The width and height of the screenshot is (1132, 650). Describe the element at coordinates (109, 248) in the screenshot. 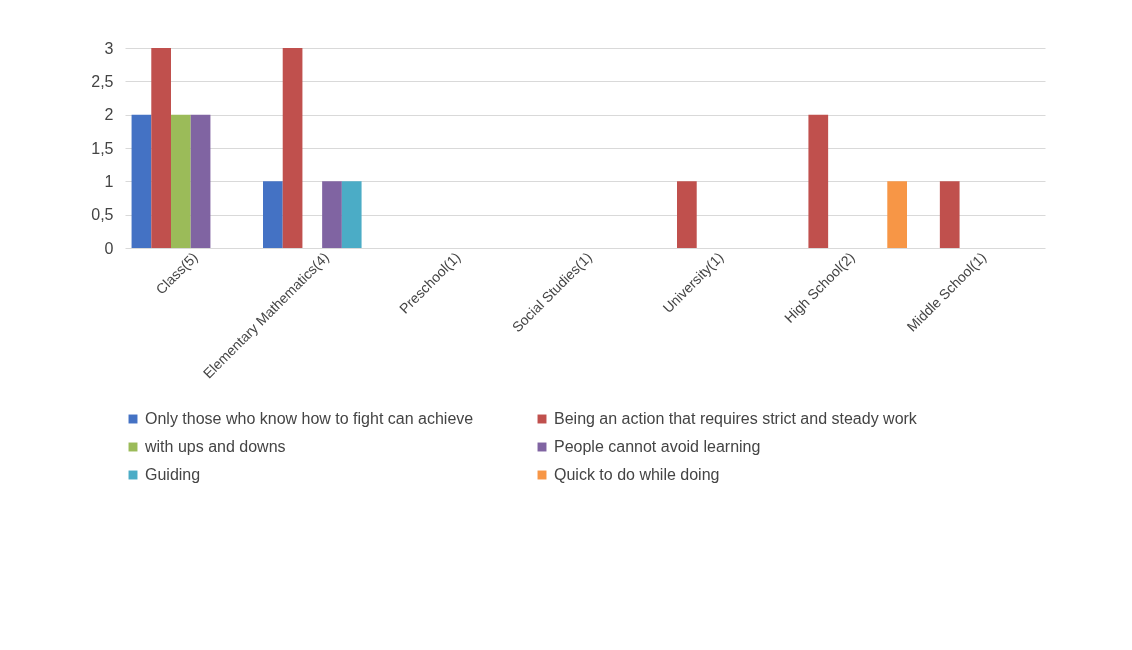

I see `y-tick-label: 0` at that location.